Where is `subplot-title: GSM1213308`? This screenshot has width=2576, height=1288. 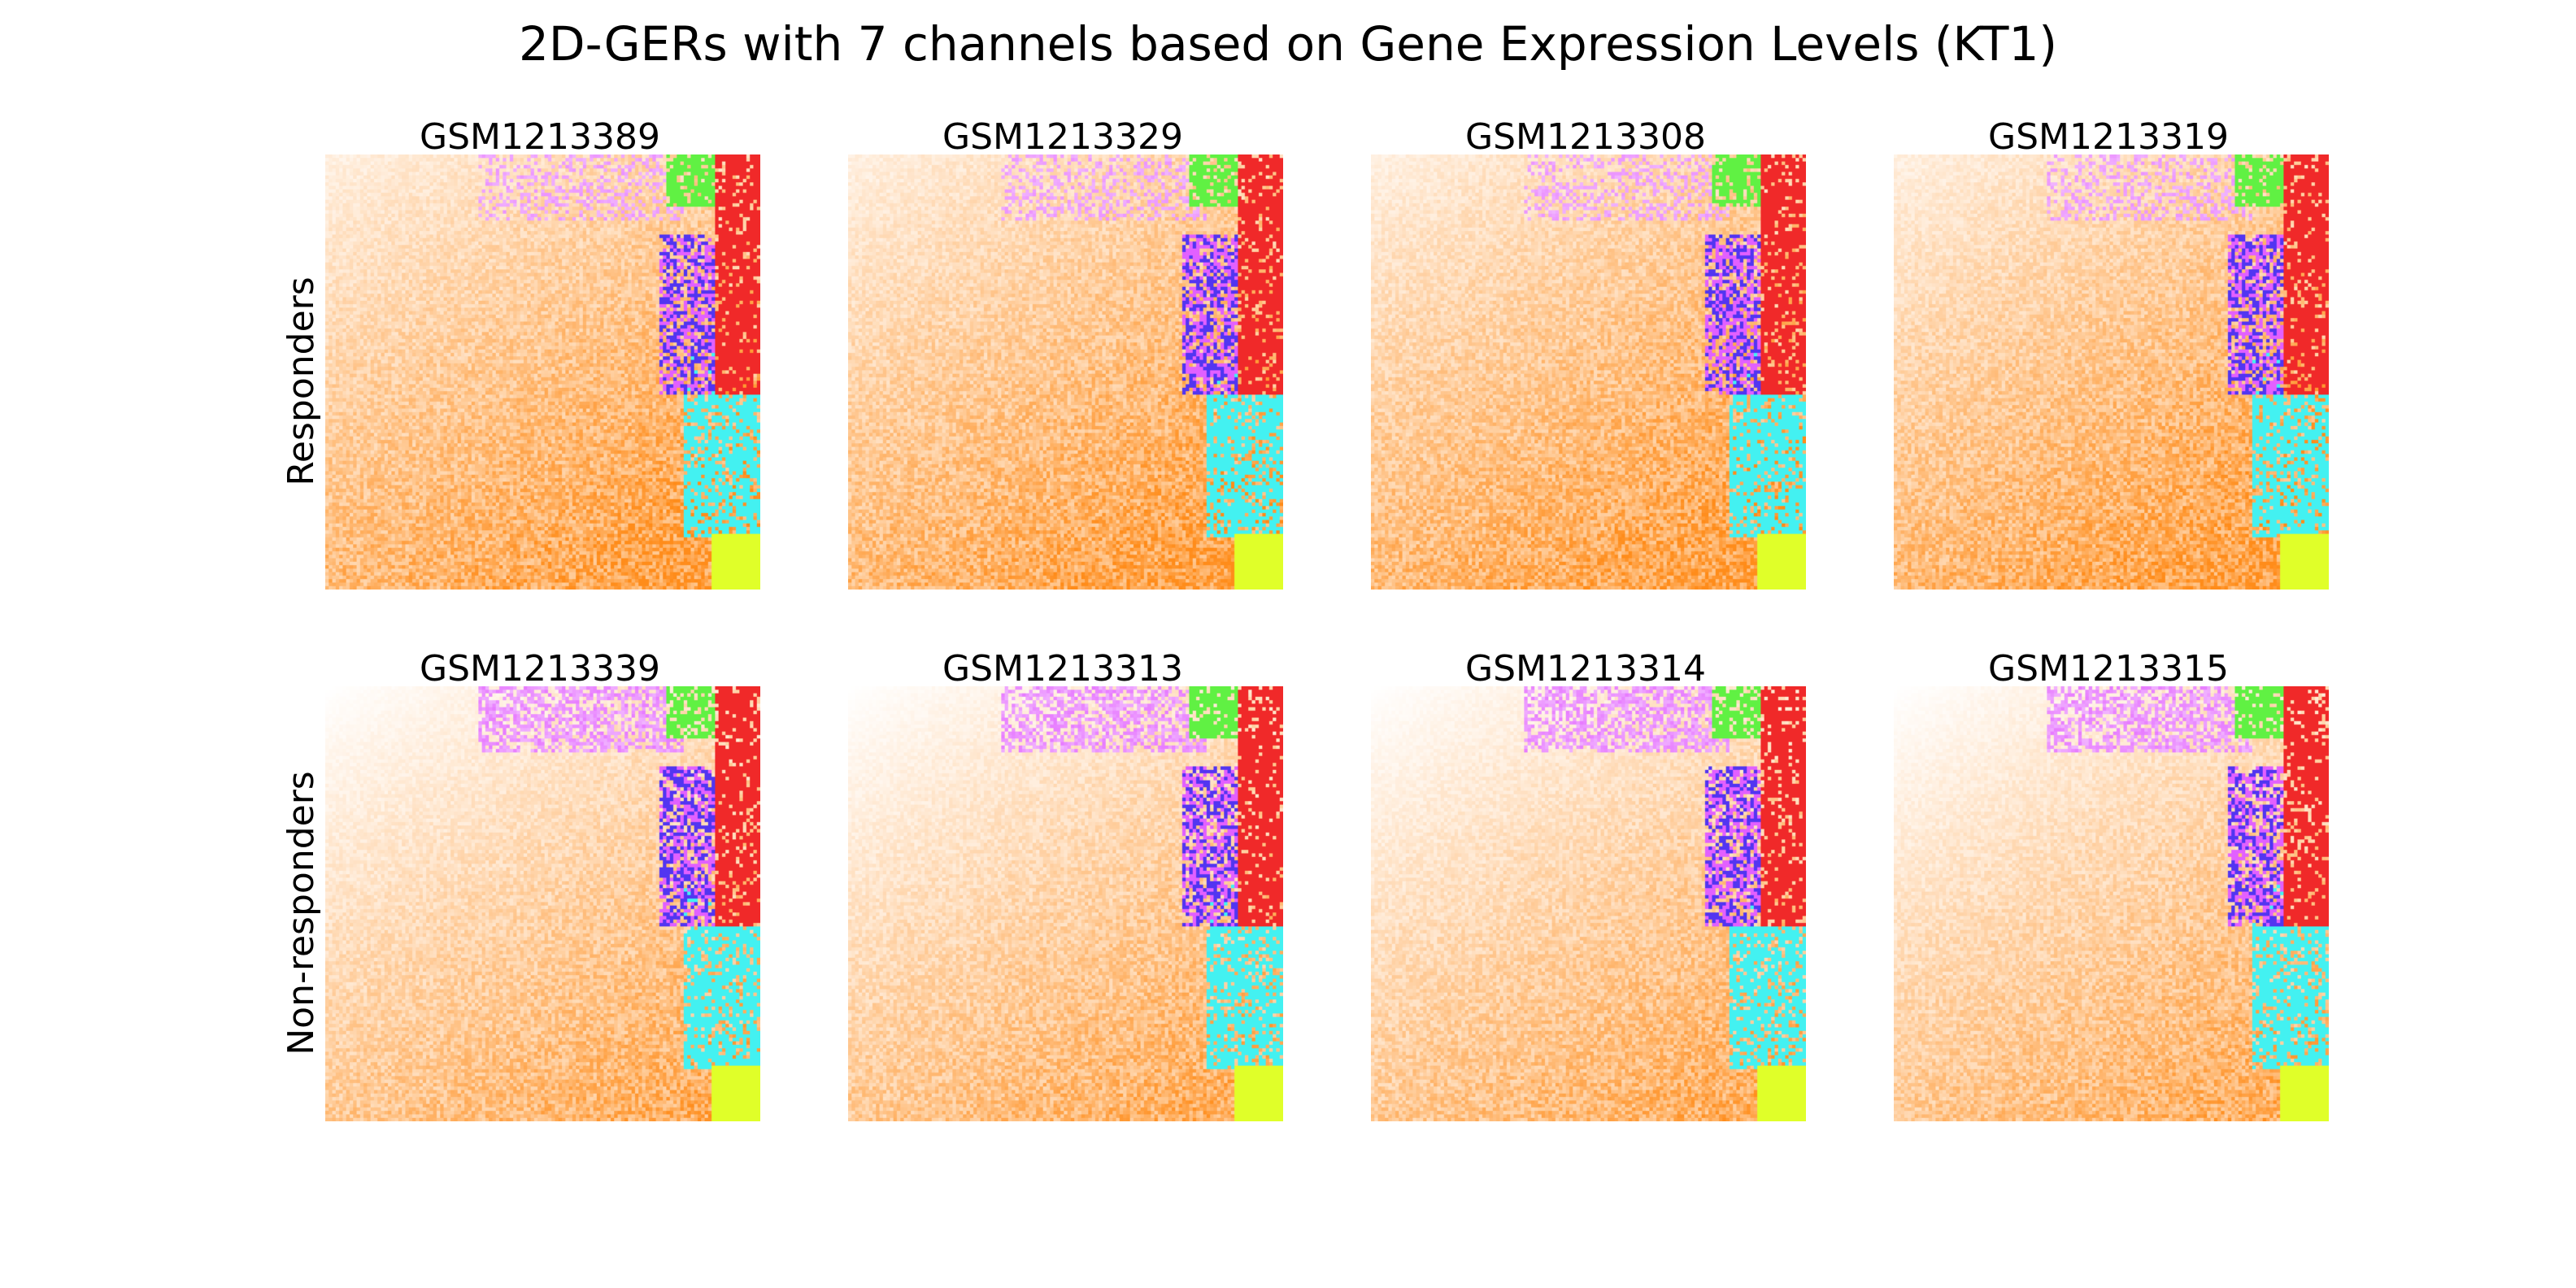 subplot-title: GSM1213308 is located at coordinates (1586, 137).